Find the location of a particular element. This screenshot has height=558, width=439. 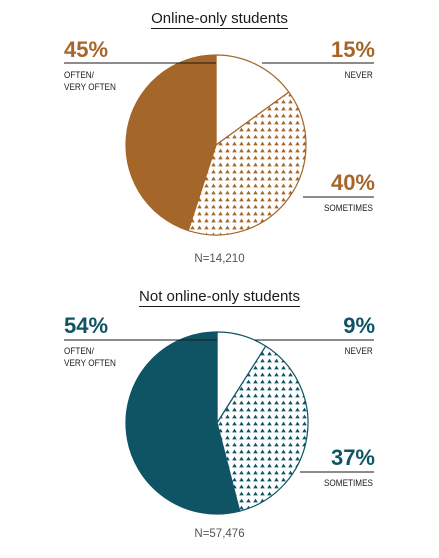

chart-title-not-online-only: Not online-only students is located at coordinates (219, 297).